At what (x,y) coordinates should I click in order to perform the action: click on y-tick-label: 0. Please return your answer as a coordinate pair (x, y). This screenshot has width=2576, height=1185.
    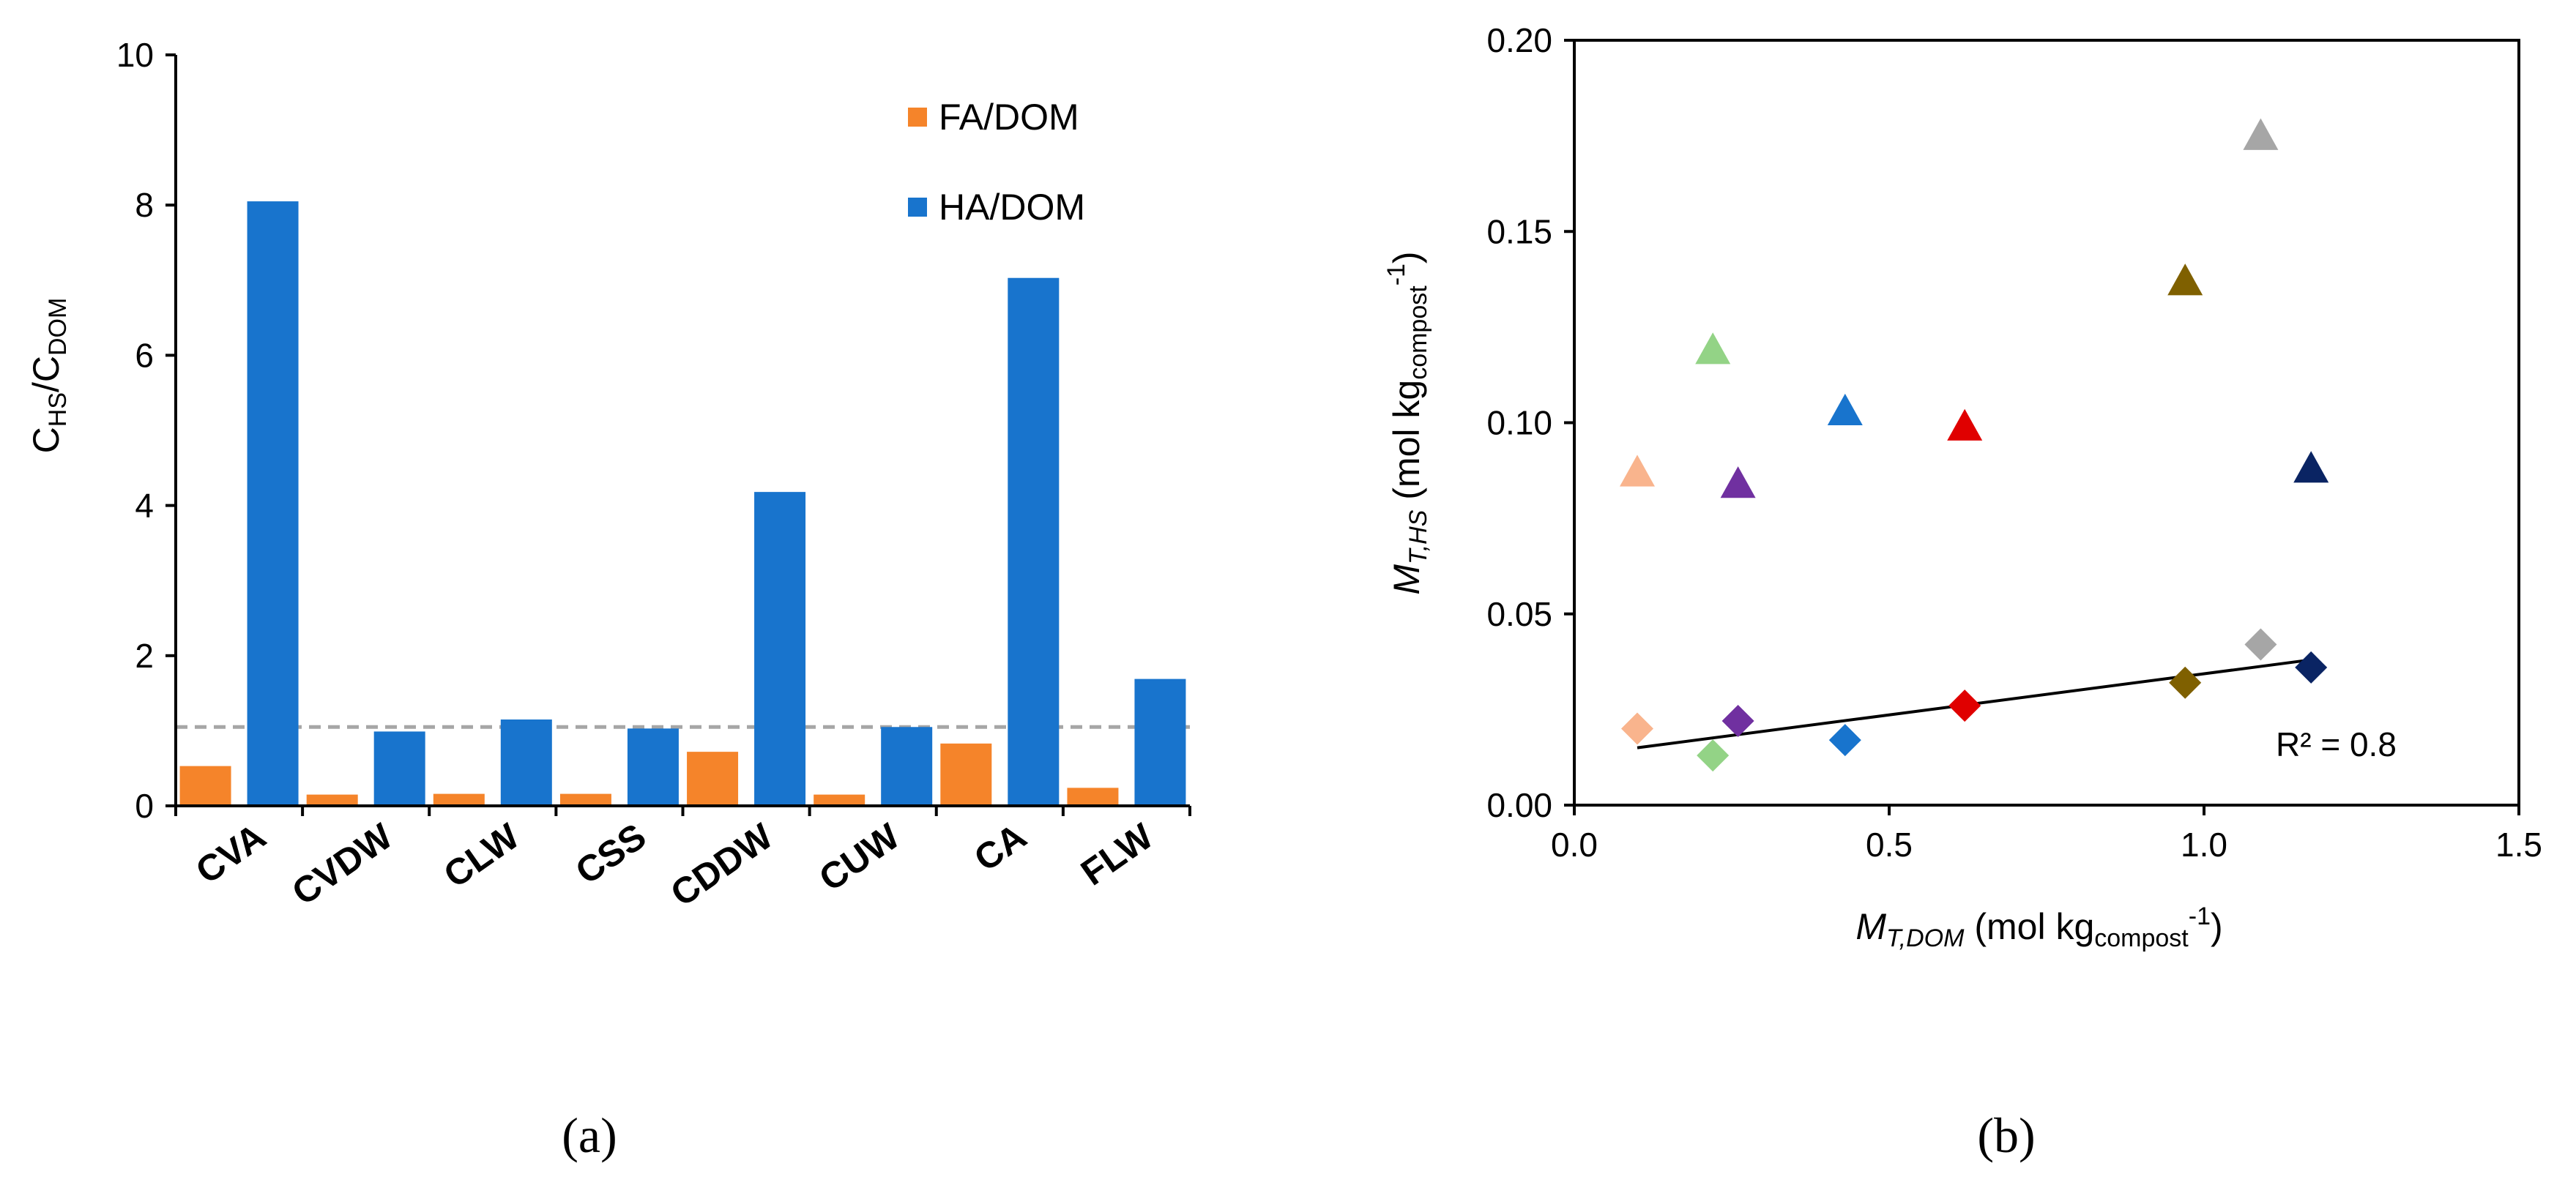
    Looking at the image, I should click on (144, 806).